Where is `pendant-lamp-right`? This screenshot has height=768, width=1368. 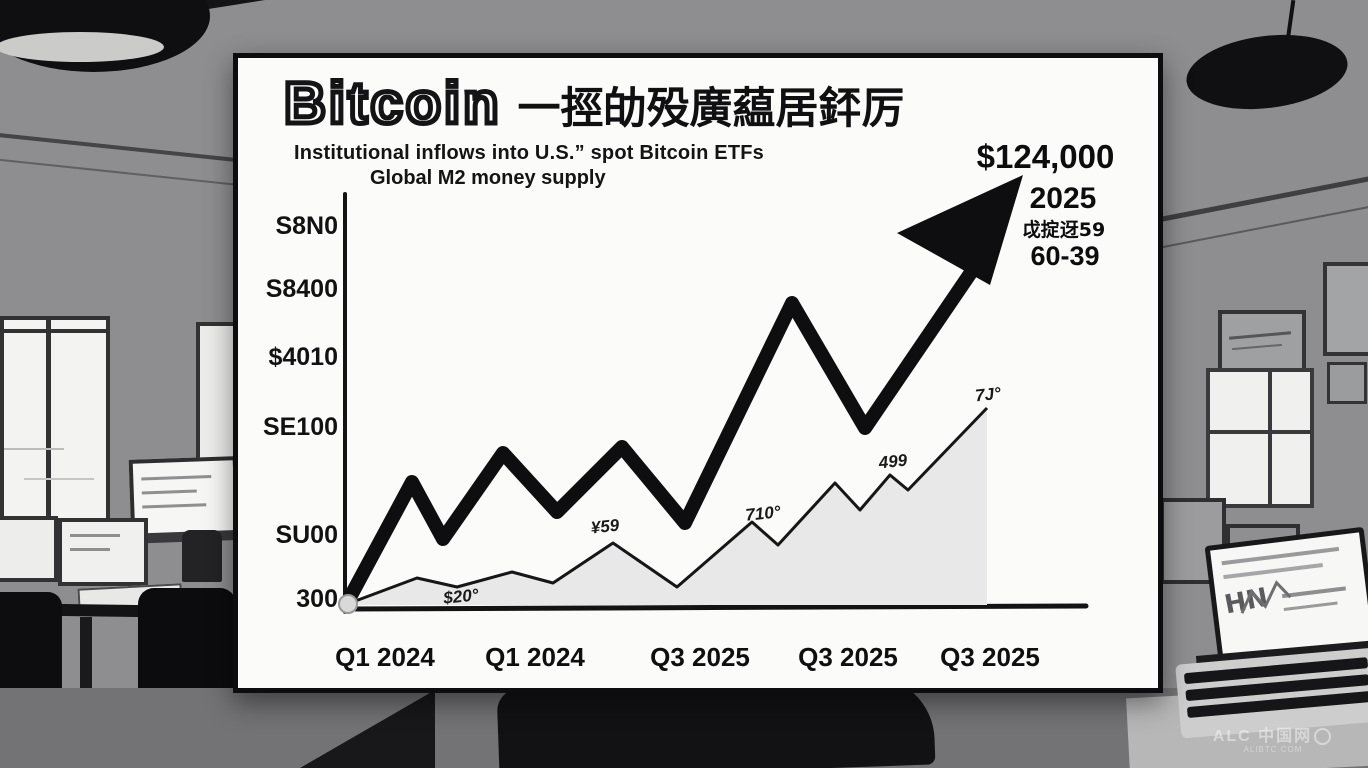 pendant-lamp-right is located at coordinates (1267, 72).